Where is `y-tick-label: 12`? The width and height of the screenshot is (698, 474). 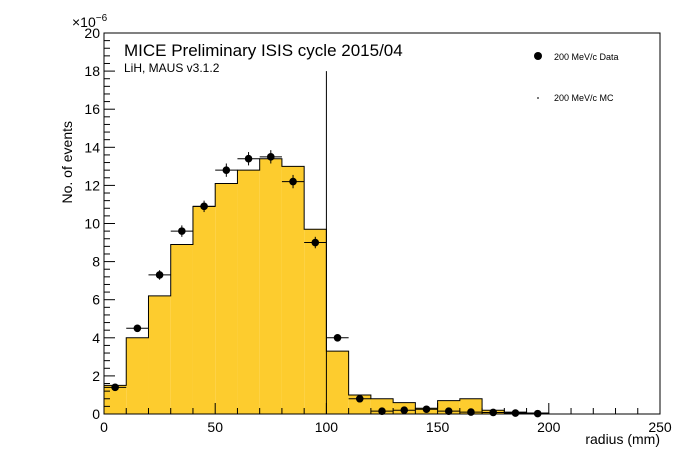
y-tick-label: 12 is located at coordinates (92, 185).